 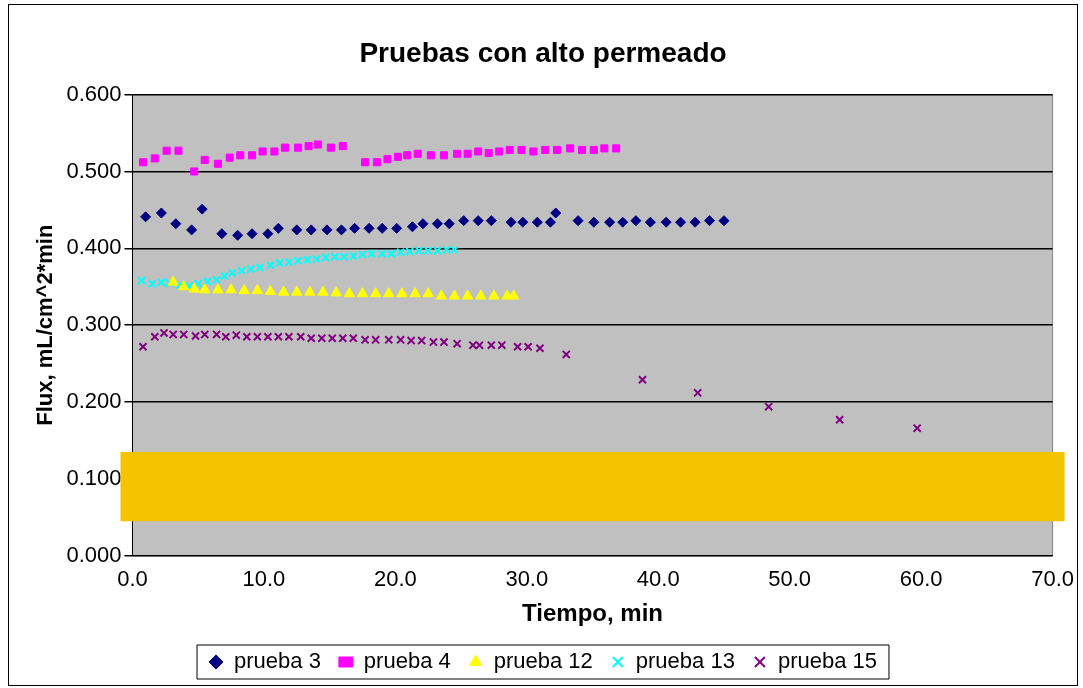 I want to click on y-tick-label: 0.400, so click(x=94, y=247).